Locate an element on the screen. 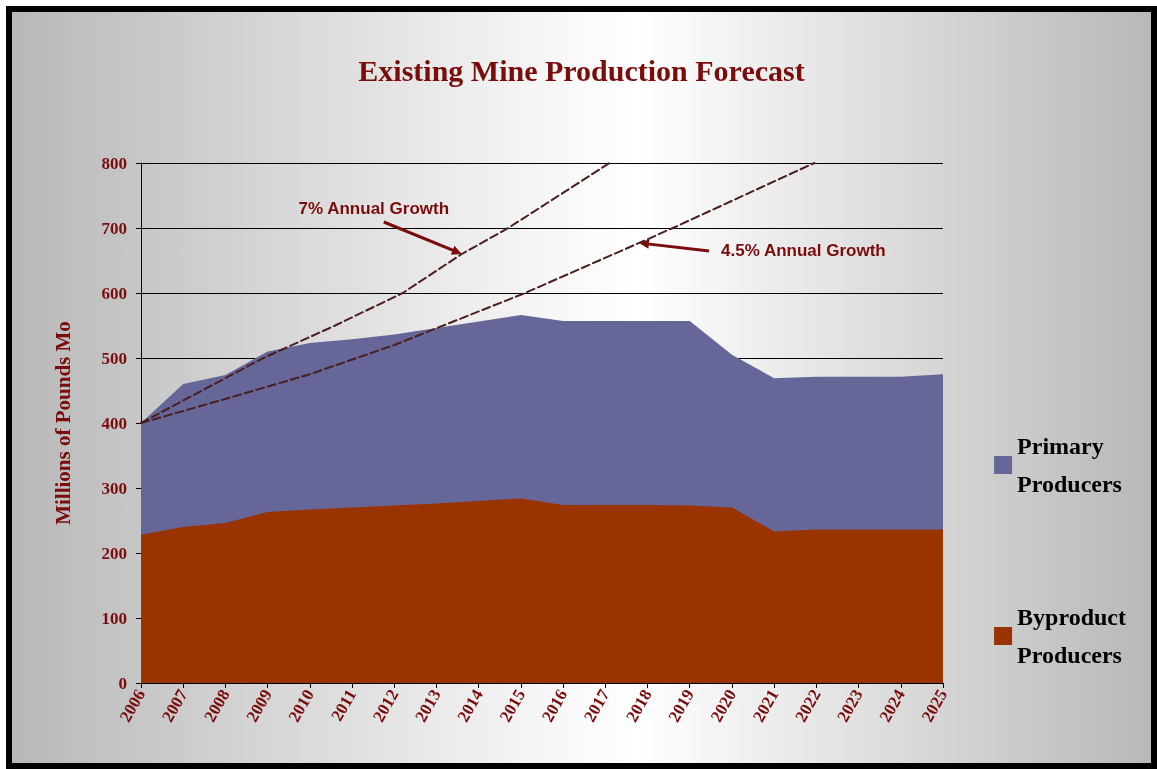  y-tick-label: 400 is located at coordinates (114, 423).